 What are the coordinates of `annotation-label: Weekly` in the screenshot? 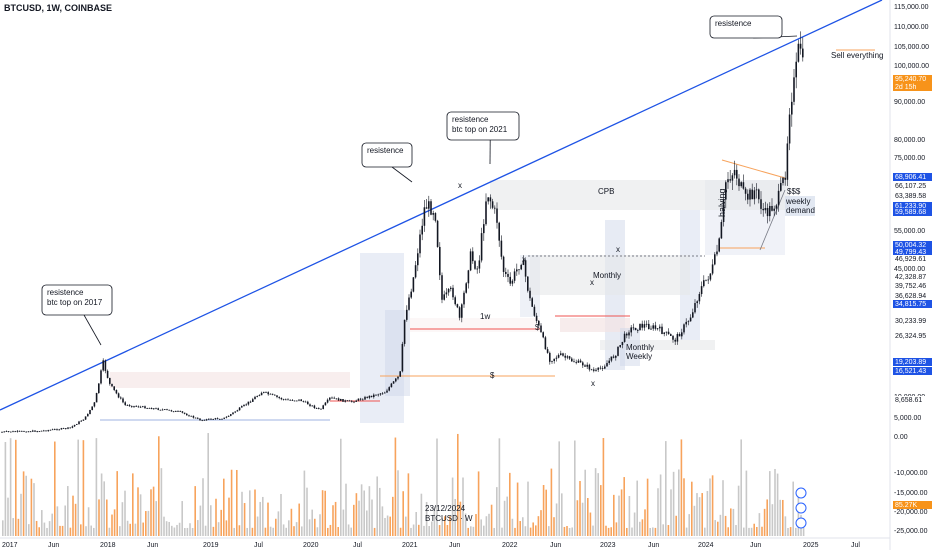 It's located at (639, 356).